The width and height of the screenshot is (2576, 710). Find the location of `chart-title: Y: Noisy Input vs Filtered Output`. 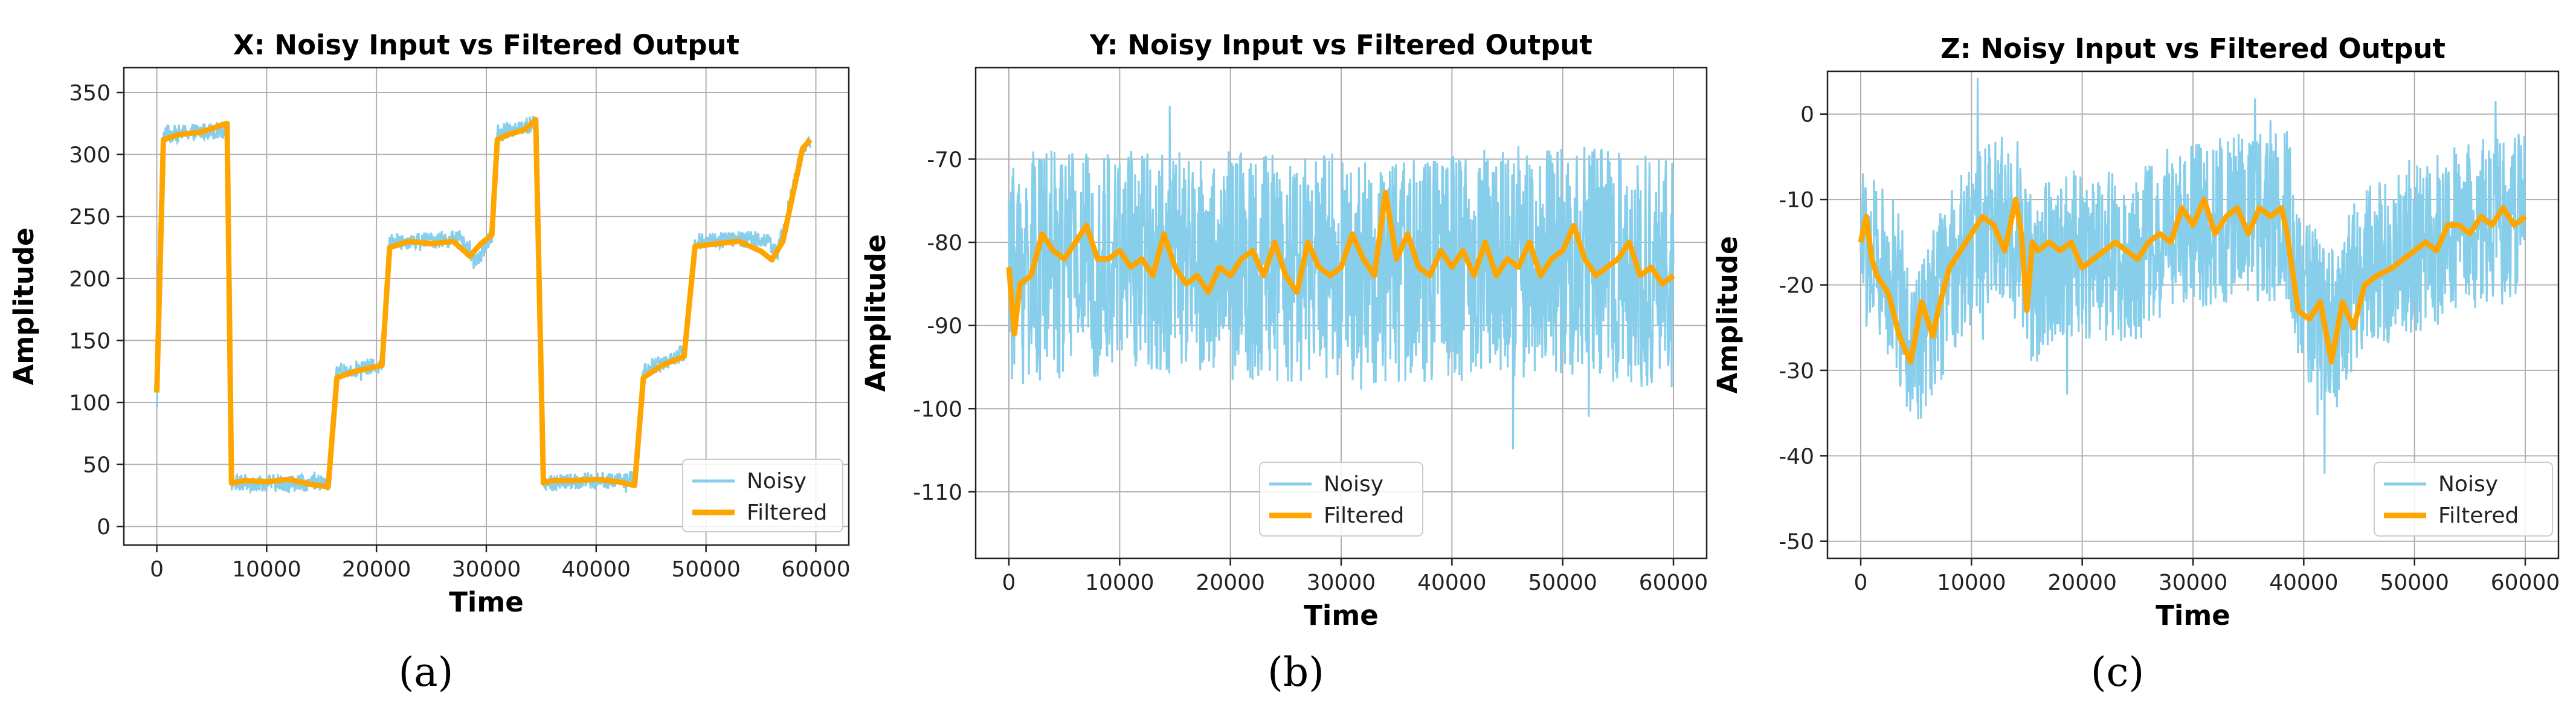

chart-title: Y: Noisy Input vs Filtered Output is located at coordinates (1341, 45).